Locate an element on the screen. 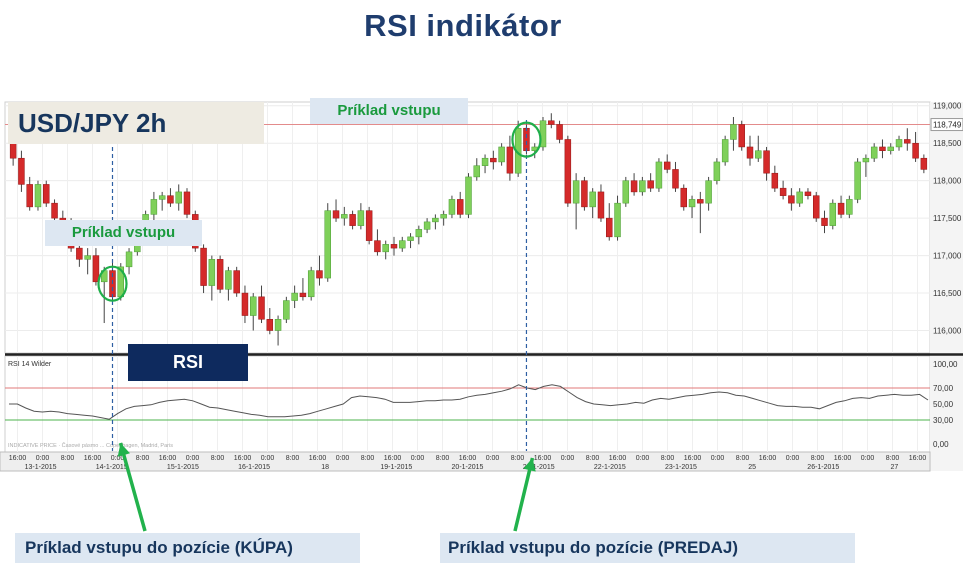 The image size is (963, 571). x-date-label: 27 is located at coordinates (895, 467).